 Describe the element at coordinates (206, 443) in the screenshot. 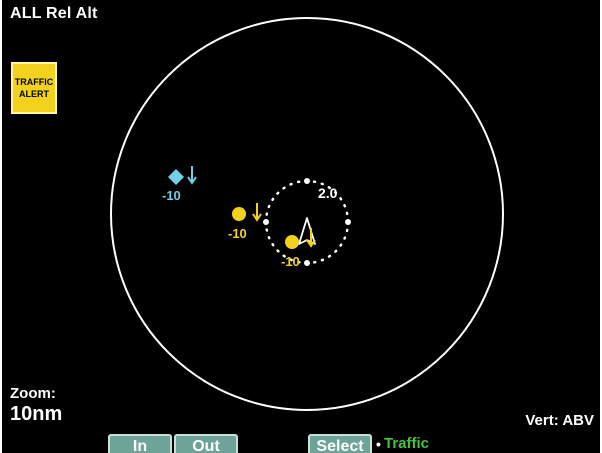

I see `zoom-out-softkey: Out` at that location.